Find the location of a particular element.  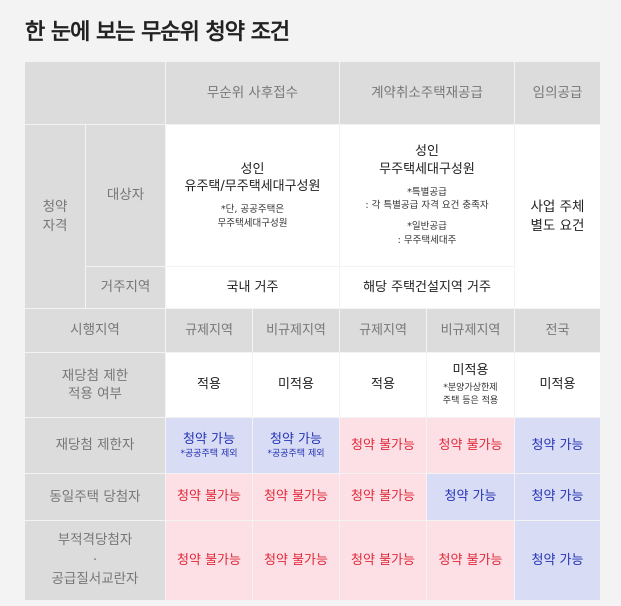

same-house-cancelled-regulated: 청약 불가능 is located at coordinates (383, 497).